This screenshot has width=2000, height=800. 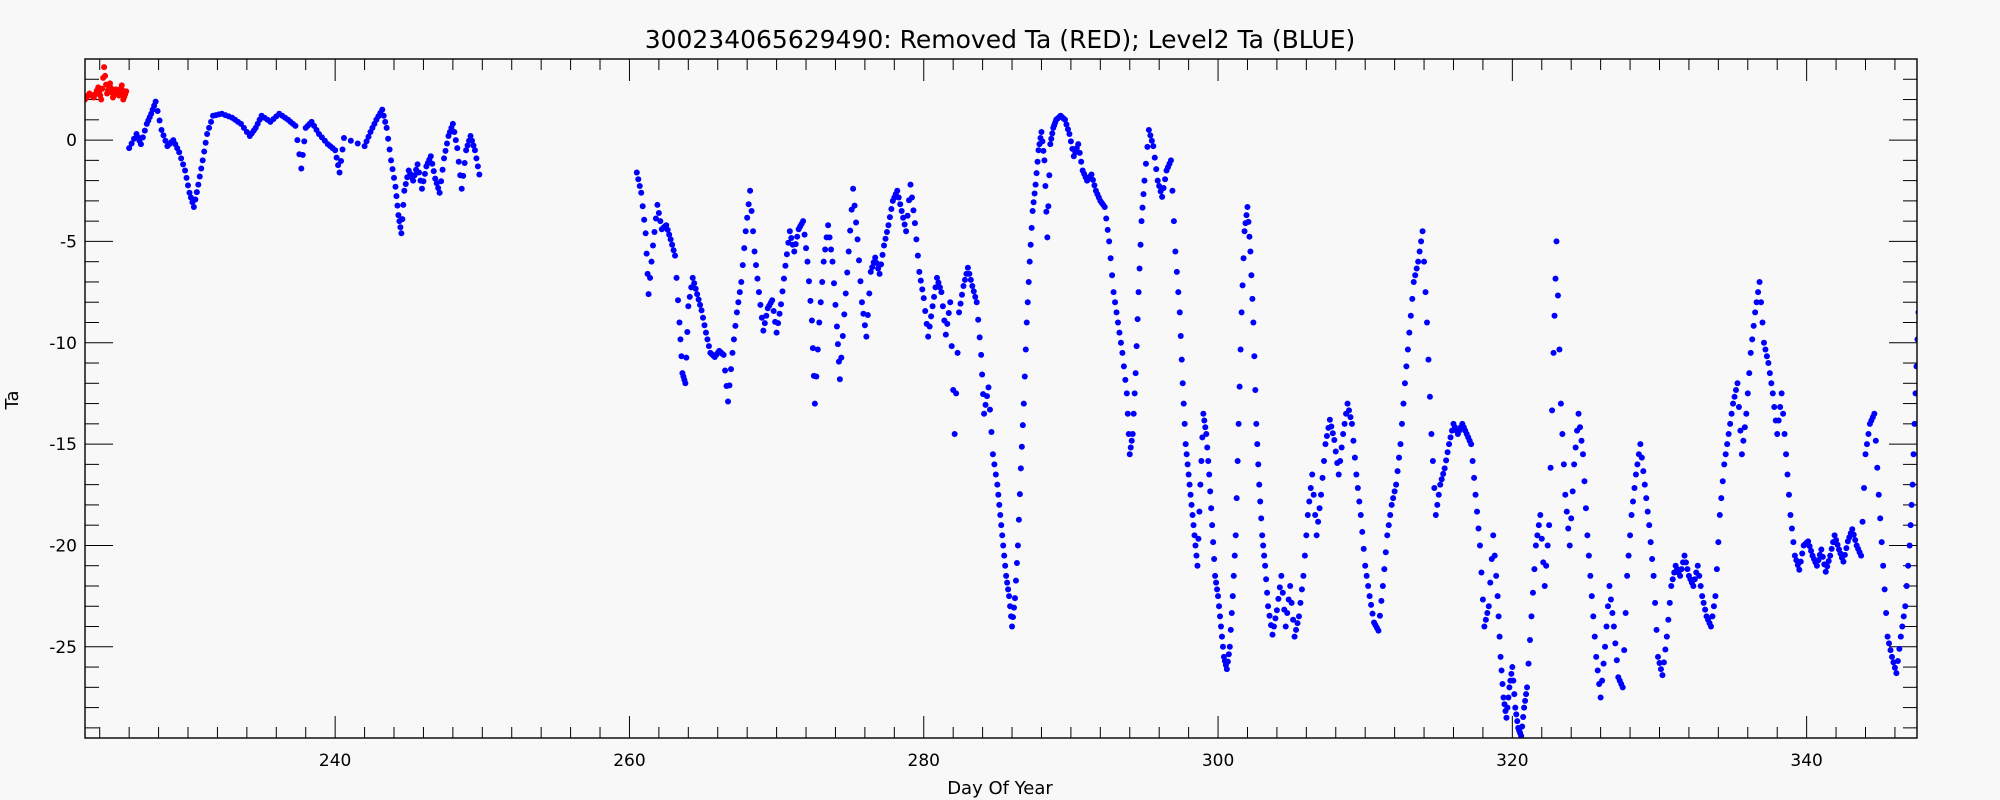 I want to click on y-tick-label: 0, so click(x=71, y=141).